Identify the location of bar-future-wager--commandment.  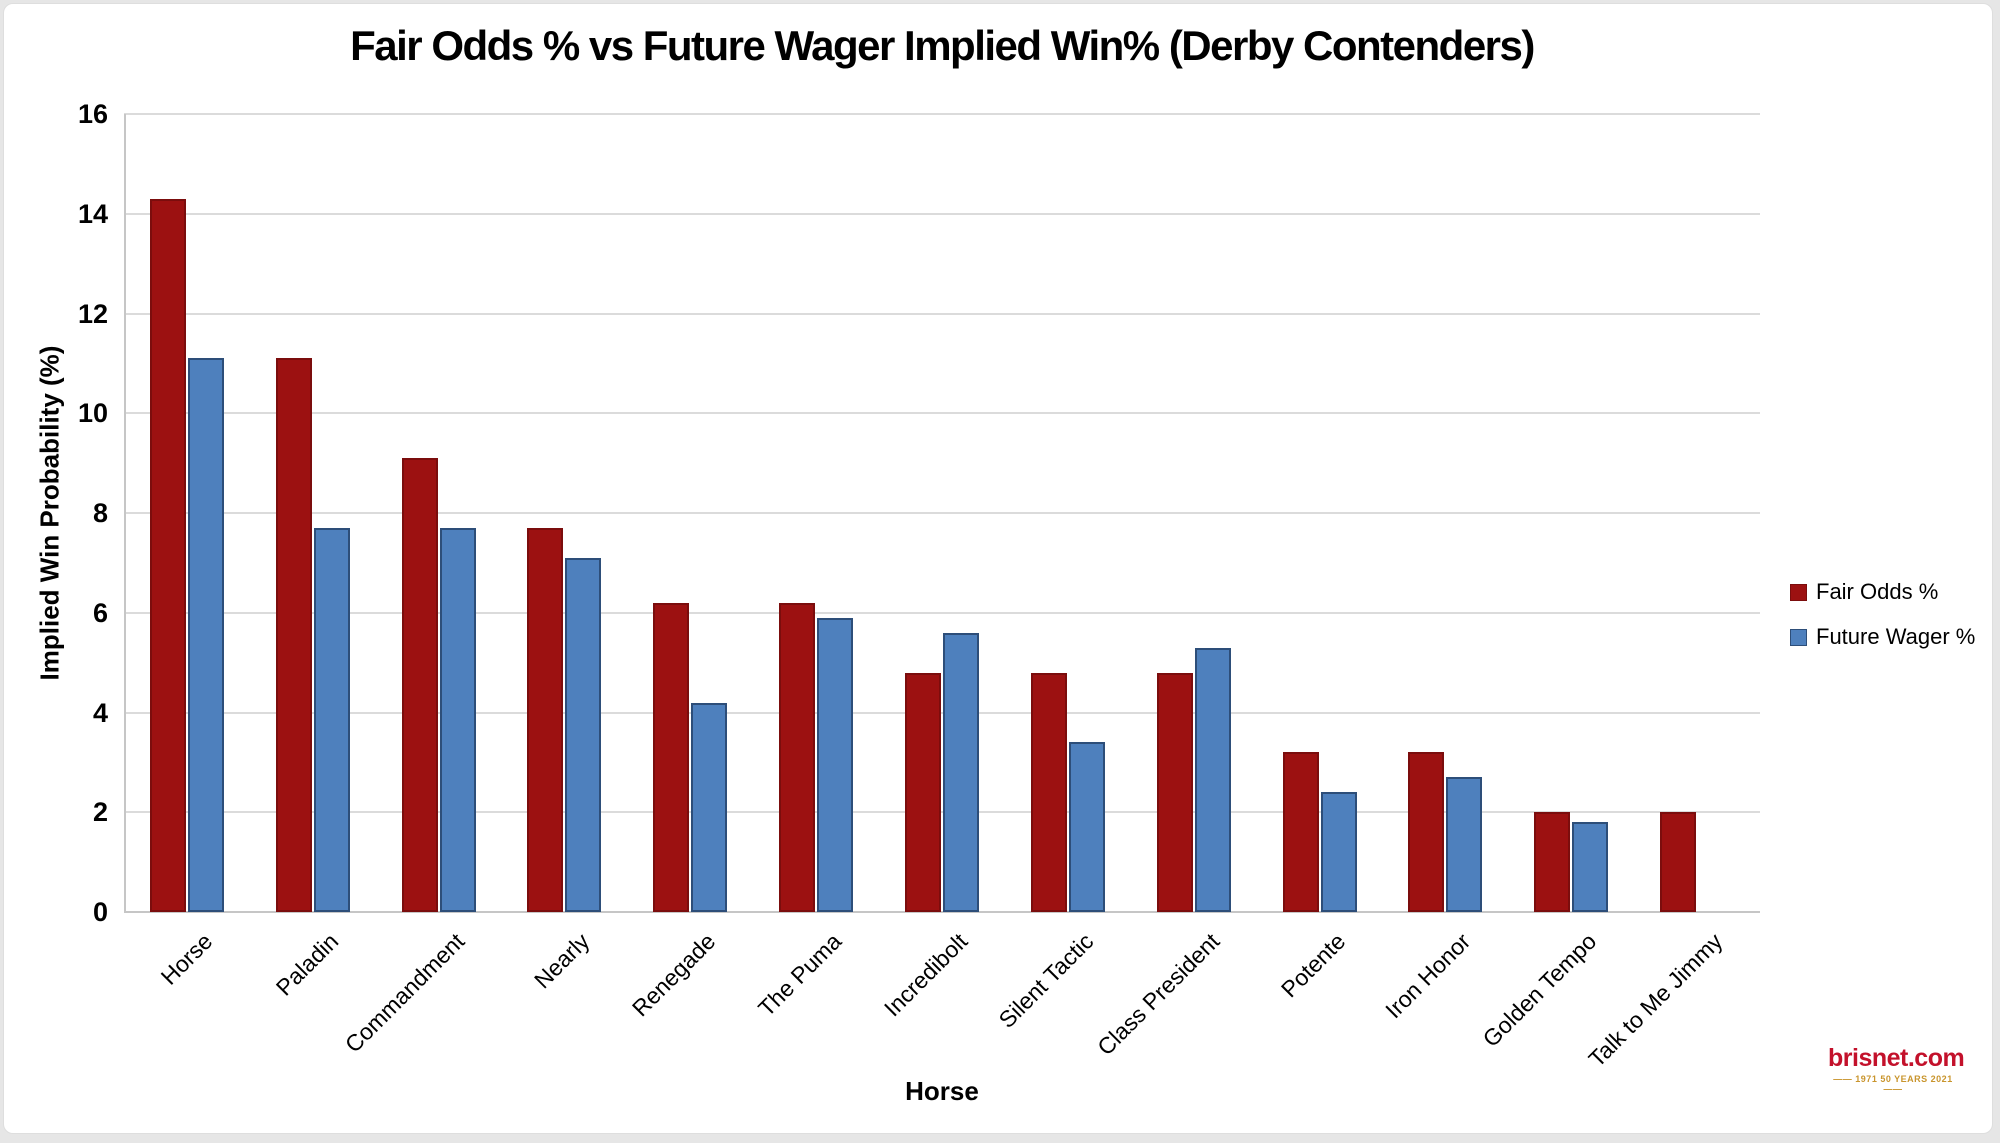
(457, 719).